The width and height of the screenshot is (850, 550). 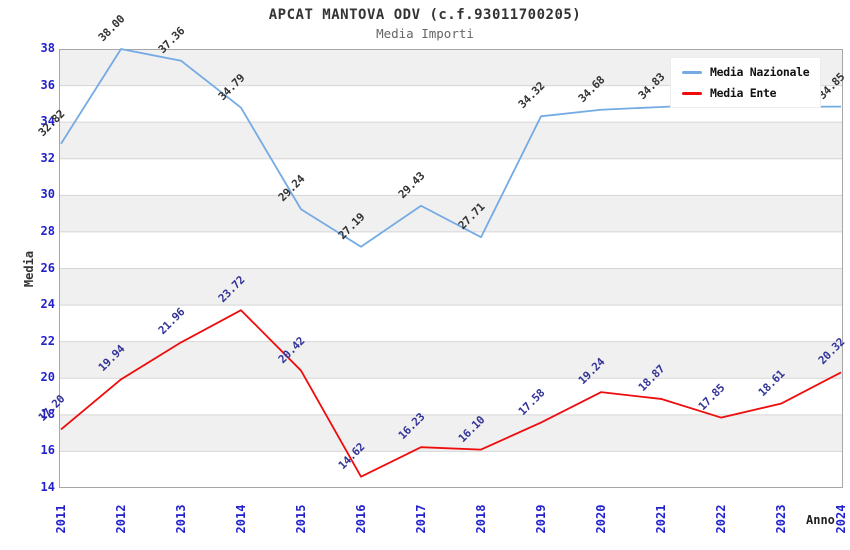 What do you see at coordinates (361, 519) in the screenshot?
I see `x-tick-label: 2016` at bounding box center [361, 519].